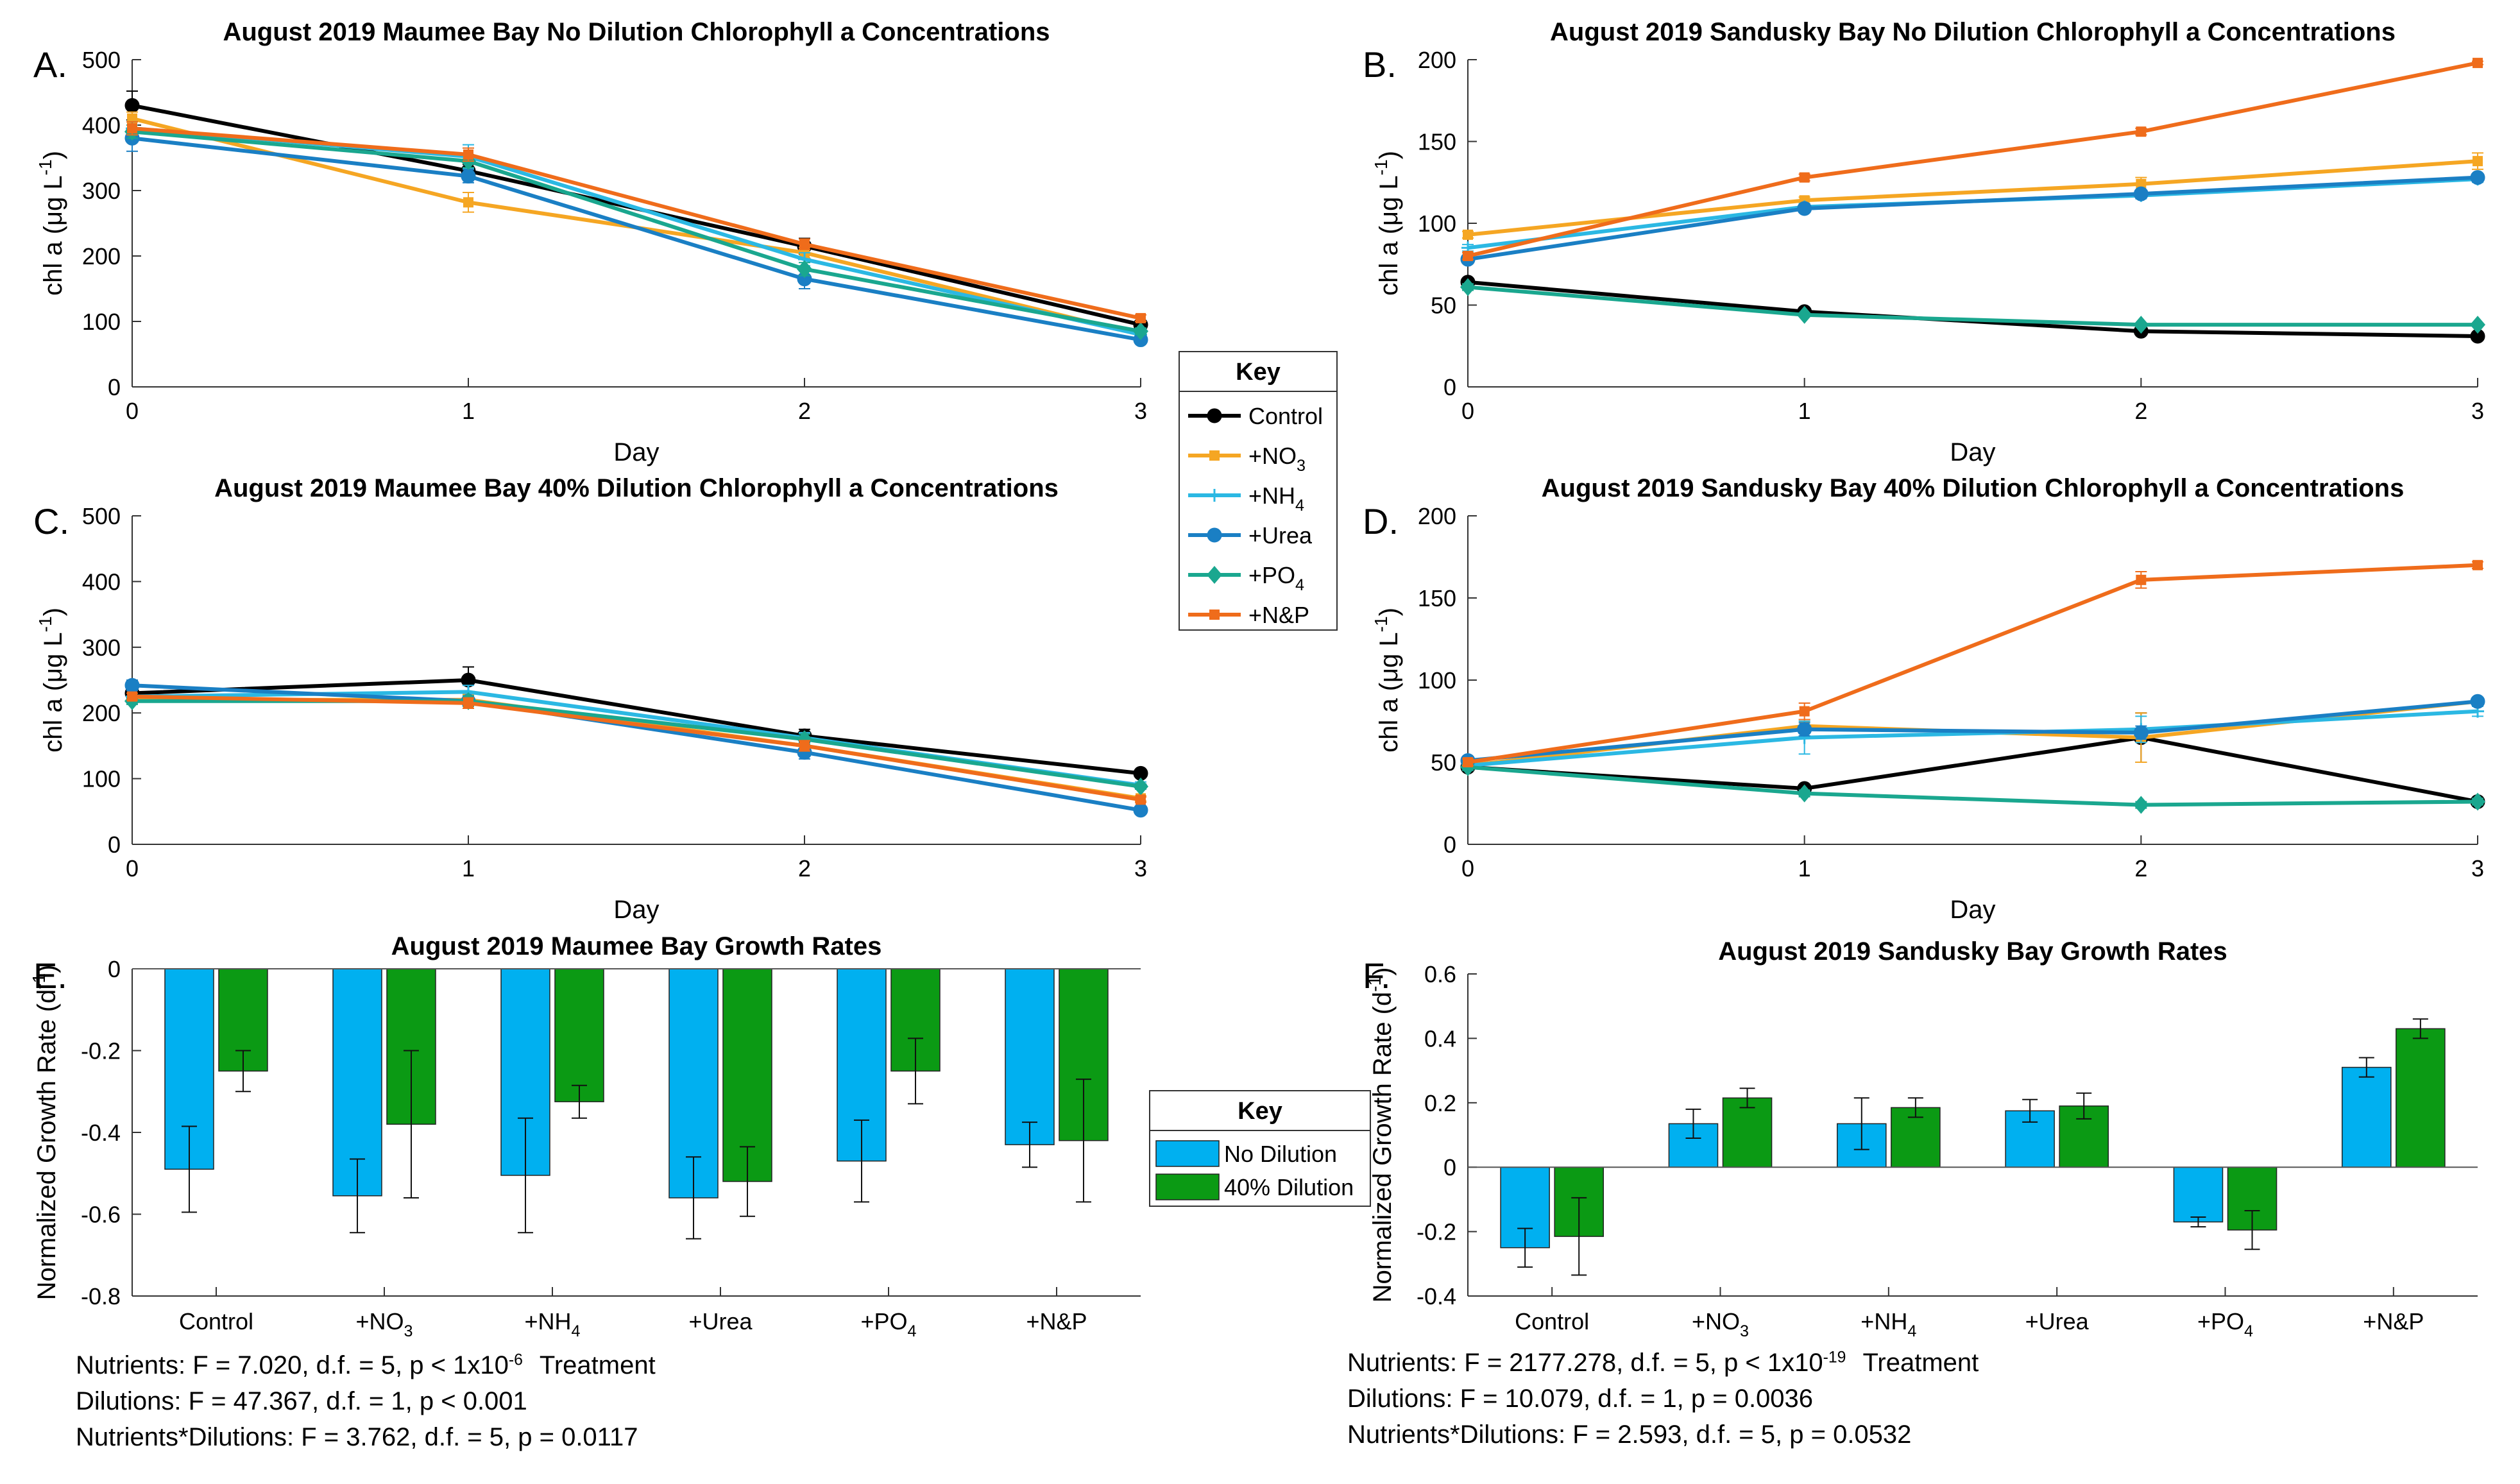 This screenshot has height=1484, width=2520. What do you see at coordinates (515, 1360) in the screenshot?
I see `stats-e-nutrients-exp: -6` at bounding box center [515, 1360].